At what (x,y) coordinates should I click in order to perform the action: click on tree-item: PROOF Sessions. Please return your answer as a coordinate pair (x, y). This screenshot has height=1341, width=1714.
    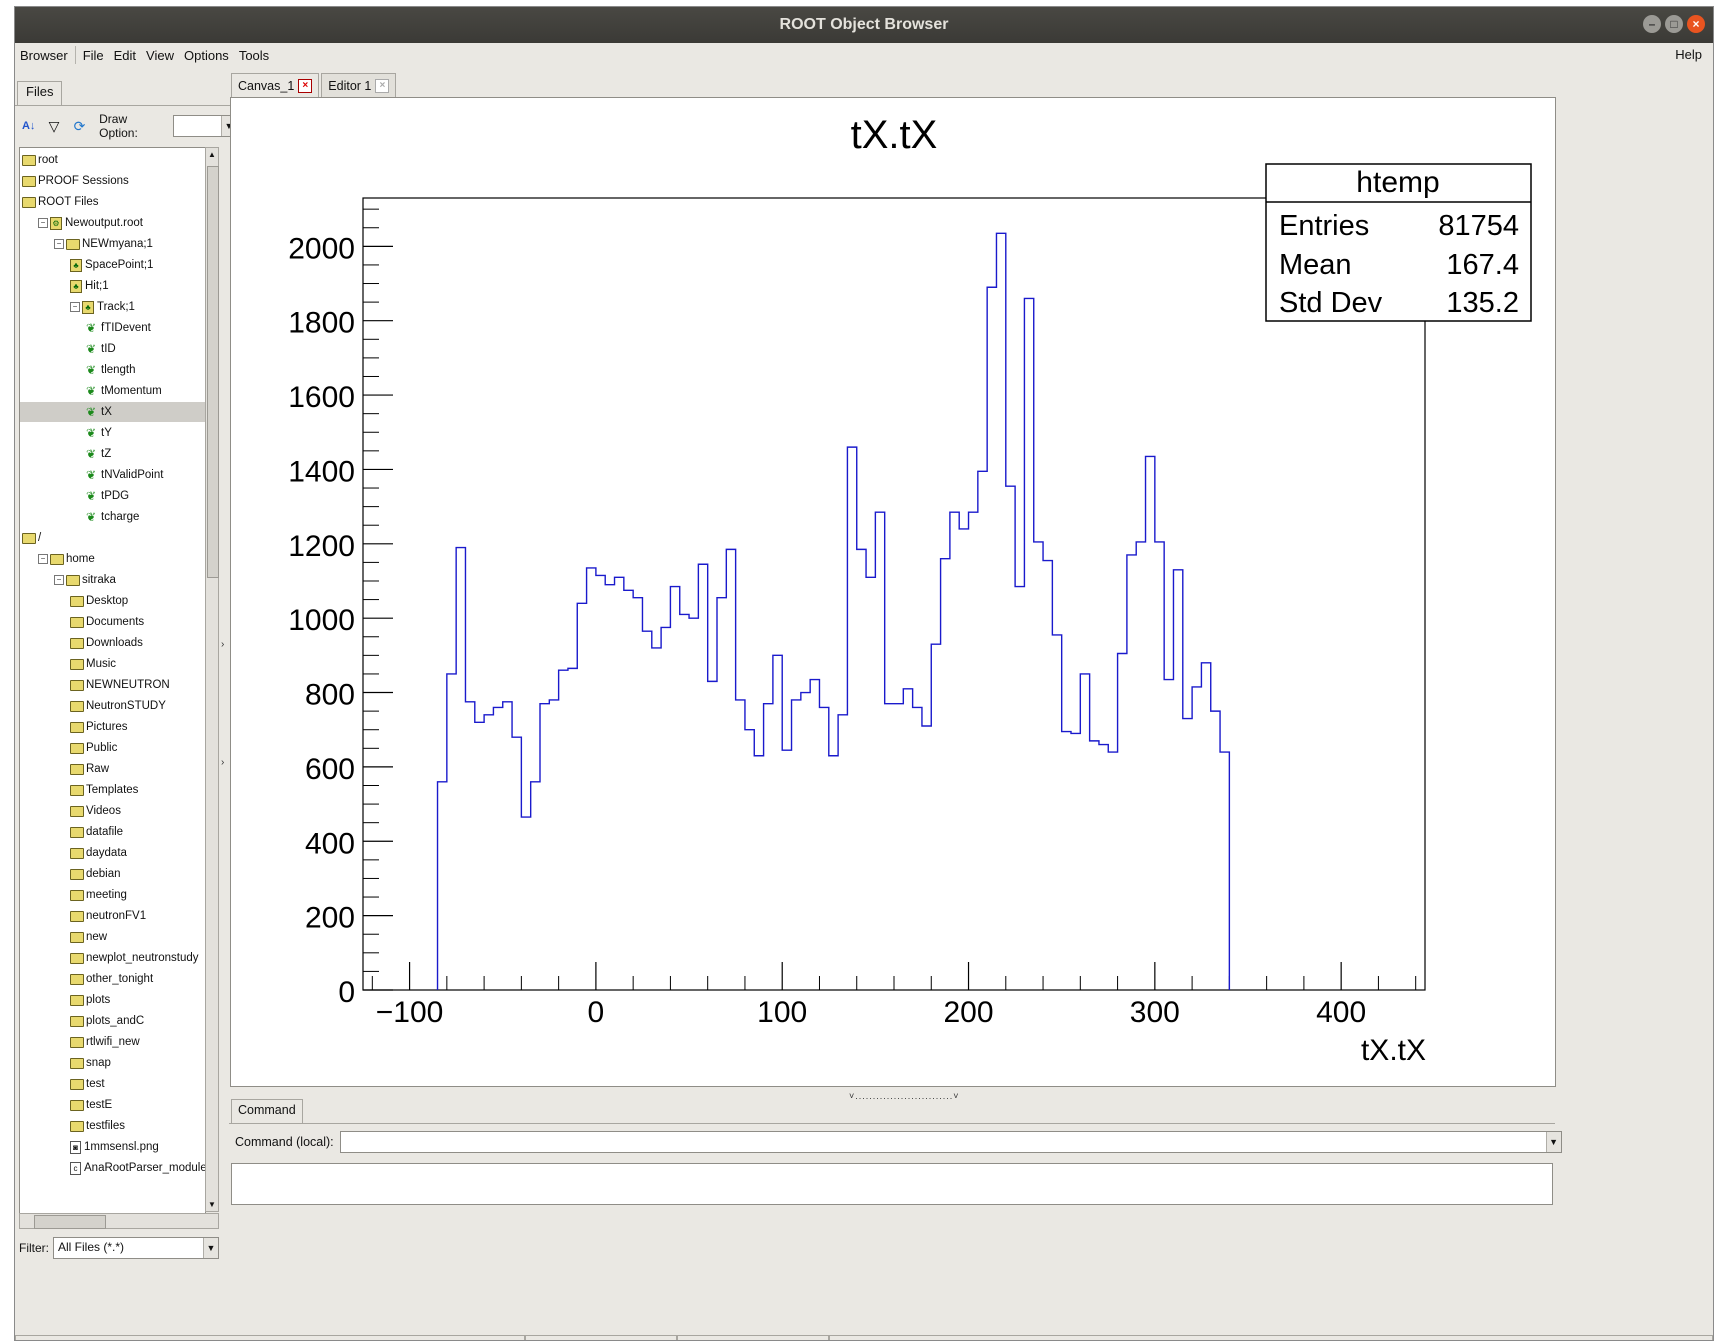
    Looking at the image, I should click on (112, 181).